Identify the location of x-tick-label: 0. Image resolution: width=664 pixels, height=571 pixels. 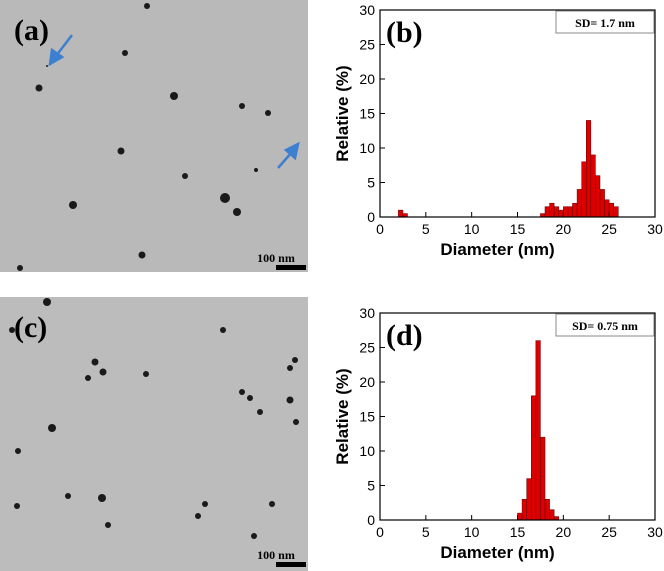
(380, 532).